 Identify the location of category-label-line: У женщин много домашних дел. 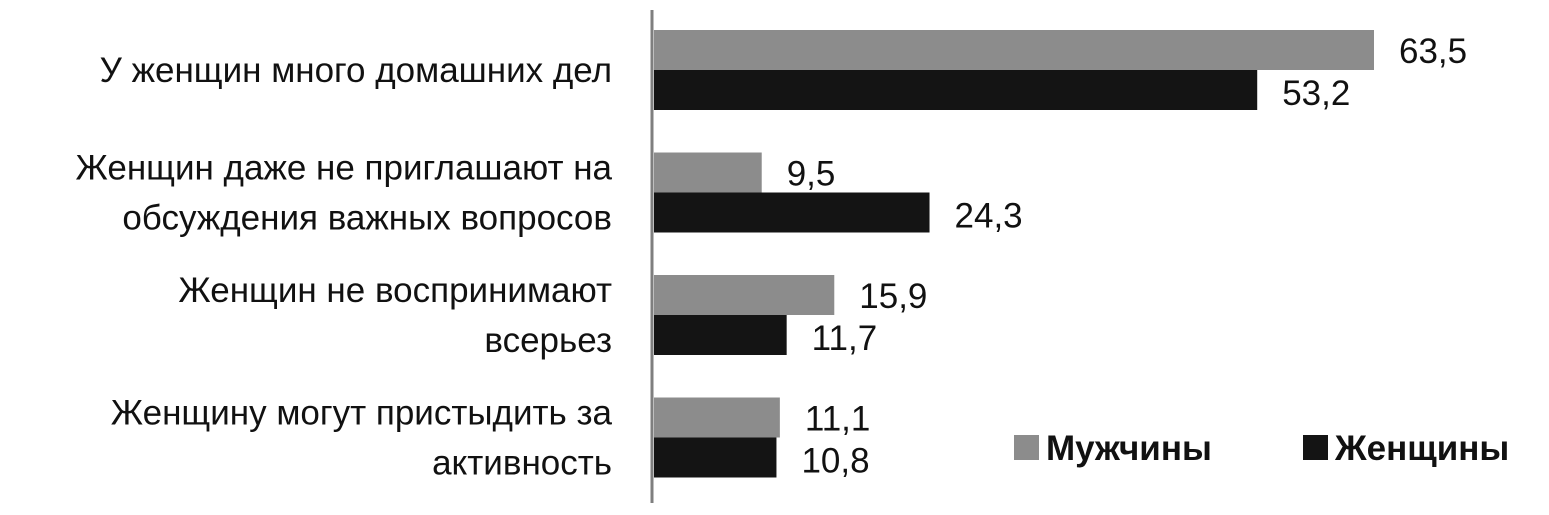
(356, 70).